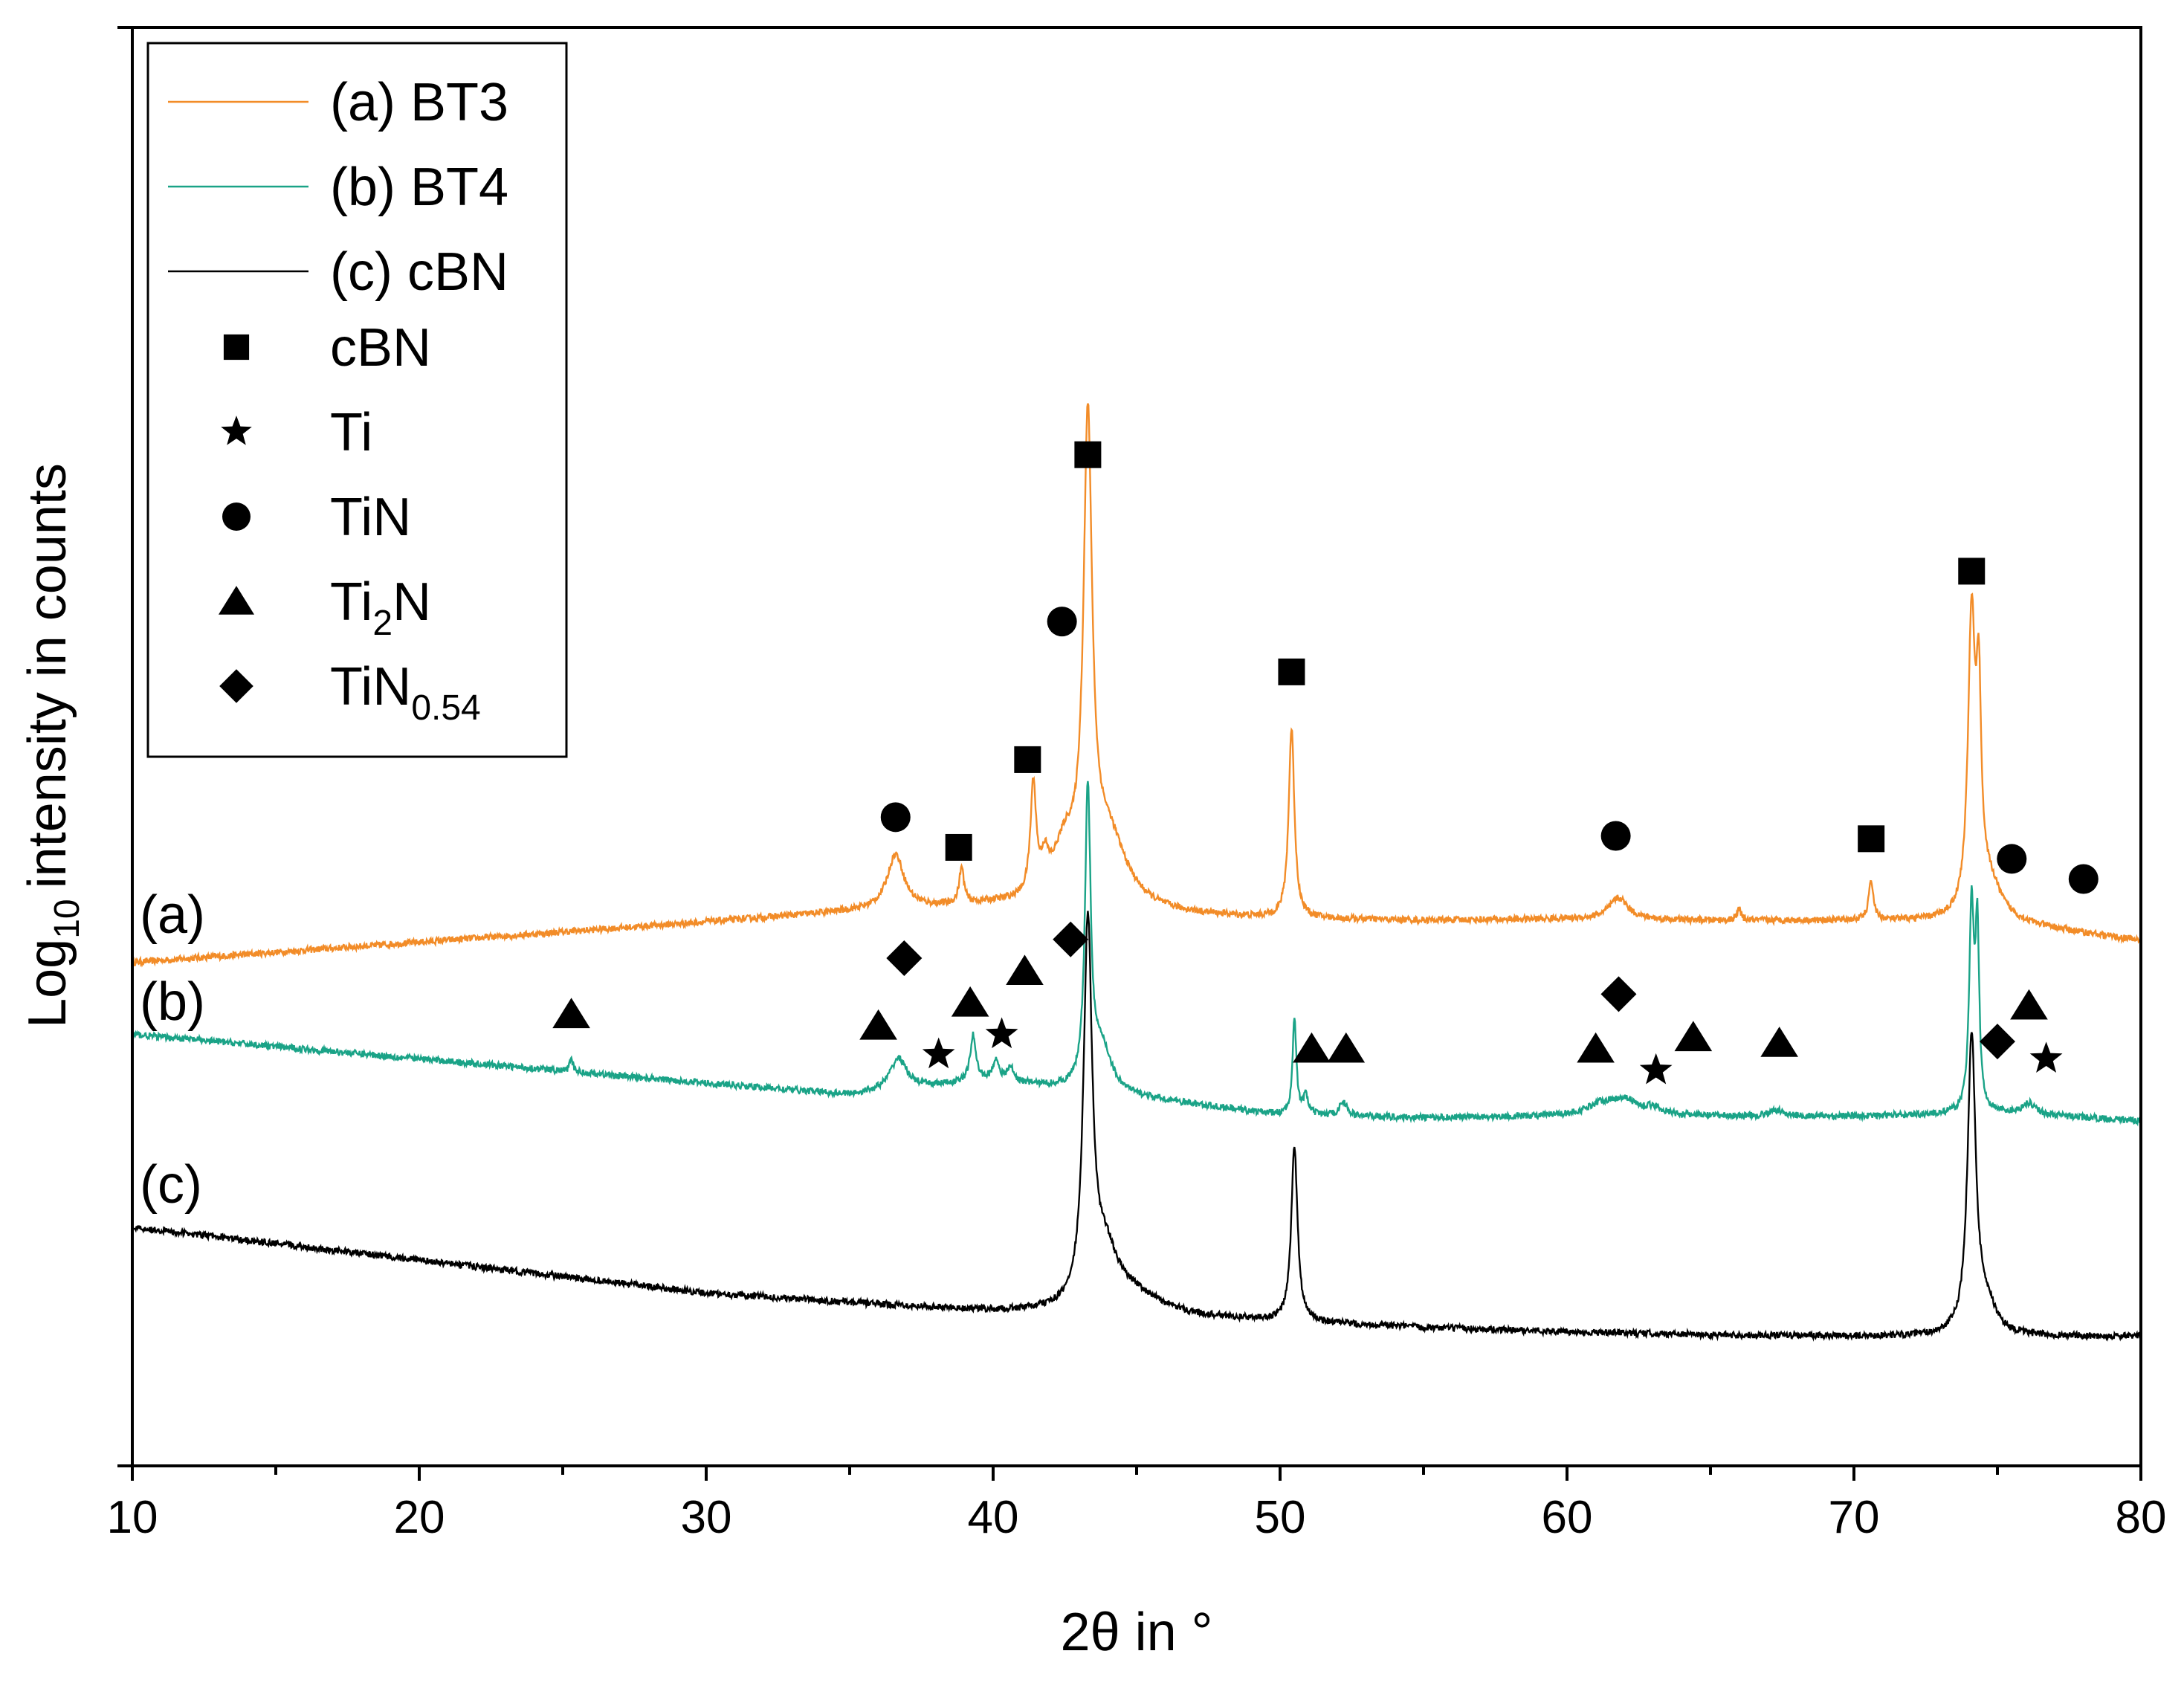 This screenshot has width=2184, height=1703. What do you see at coordinates (237, 430) in the screenshot?
I see `legend-star-icon` at bounding box center [237, 430].